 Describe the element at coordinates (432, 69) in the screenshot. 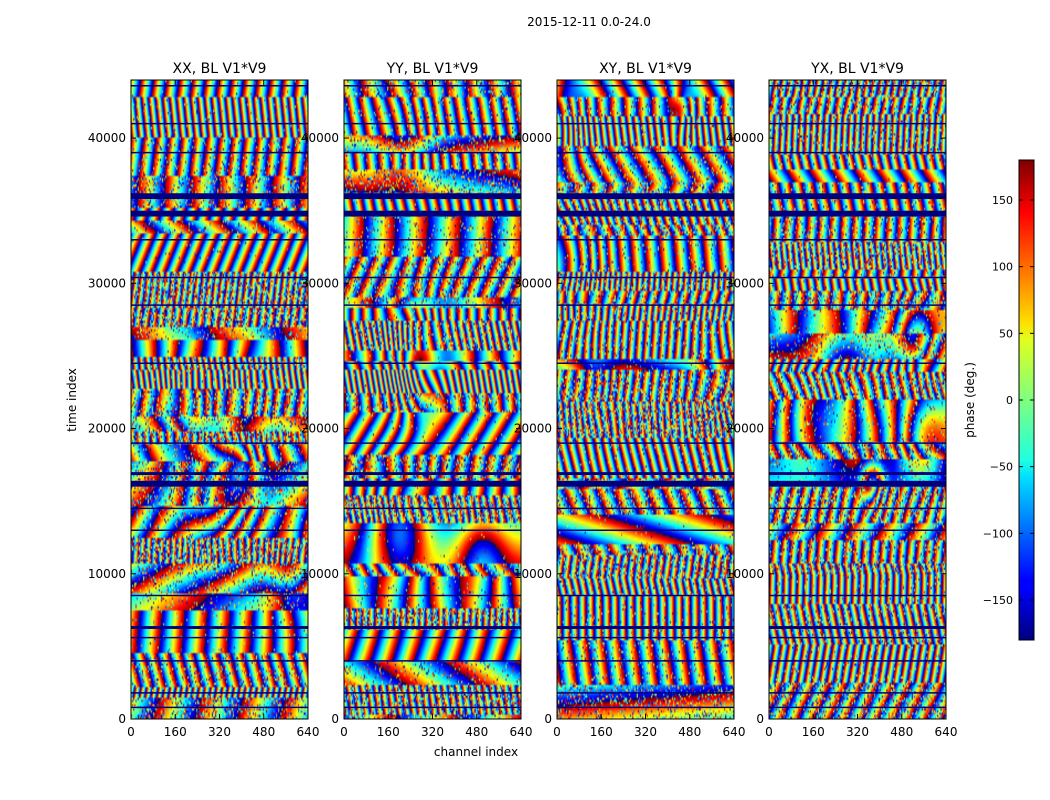

I see `panel-title: YY, BL V1*V9` at that location.